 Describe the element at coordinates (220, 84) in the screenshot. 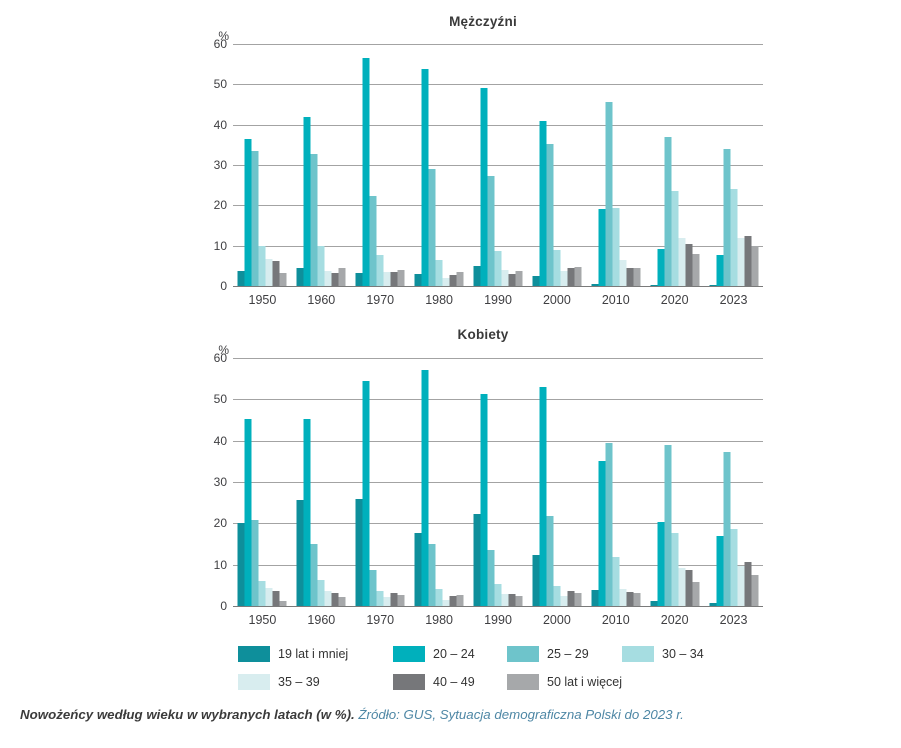

I see `y-tick-label: 50` at that location.